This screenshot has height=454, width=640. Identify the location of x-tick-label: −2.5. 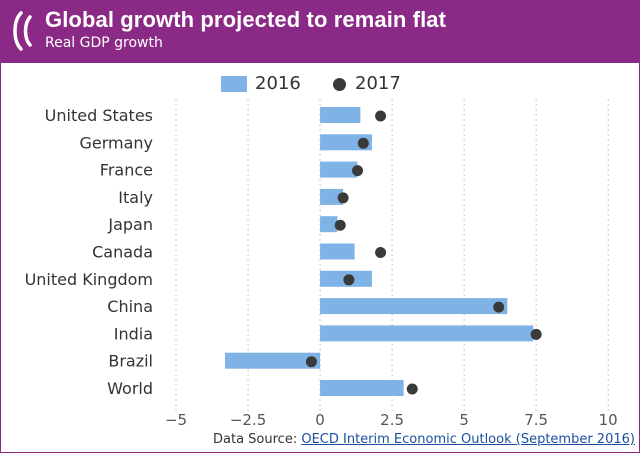
(248, 420).